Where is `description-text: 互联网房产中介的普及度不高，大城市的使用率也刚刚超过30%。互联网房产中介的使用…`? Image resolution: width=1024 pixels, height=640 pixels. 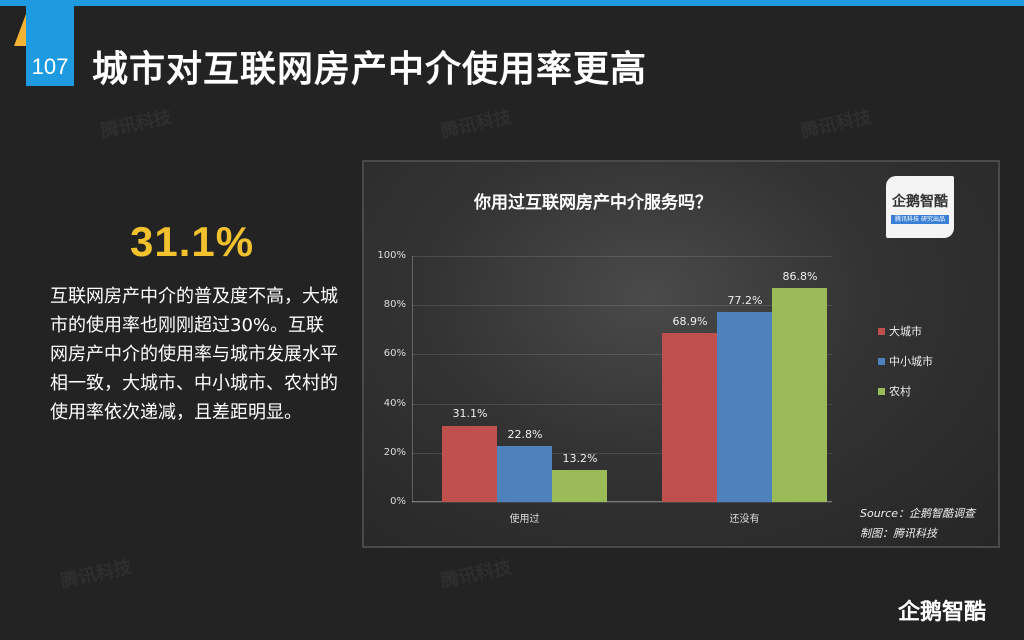
description-text: 互联网房产中介的普及度不高，大城市的使用率也刚刚超过30%。互联网房产中介的使用… is located at coordinates (194, 354).